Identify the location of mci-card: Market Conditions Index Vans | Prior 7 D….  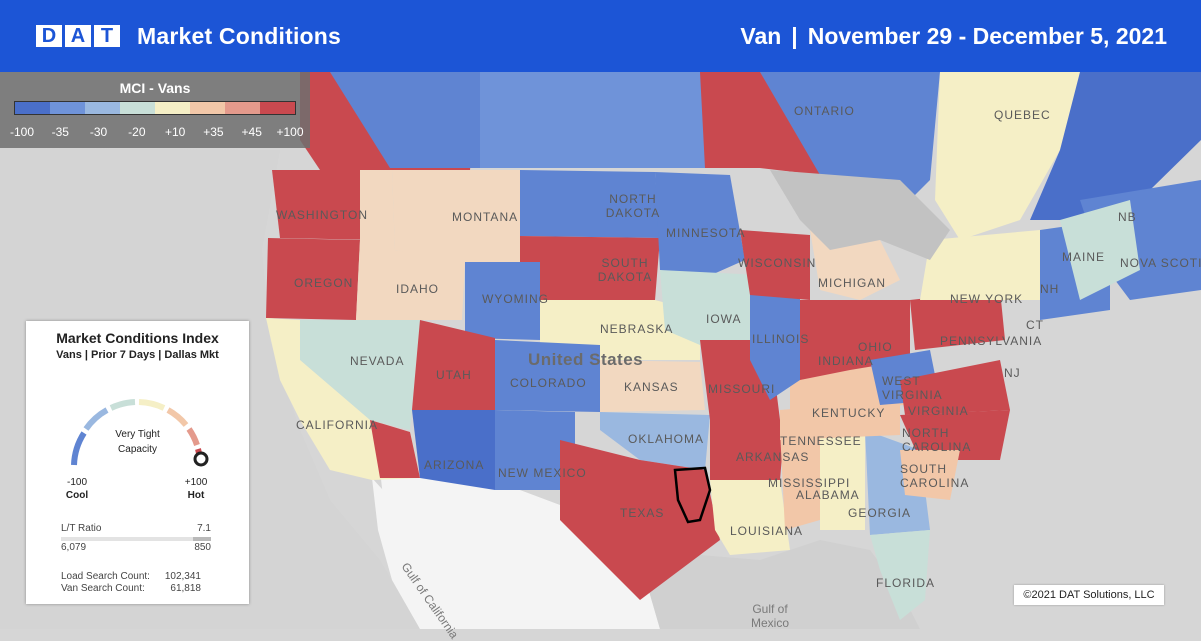
(137, 462).